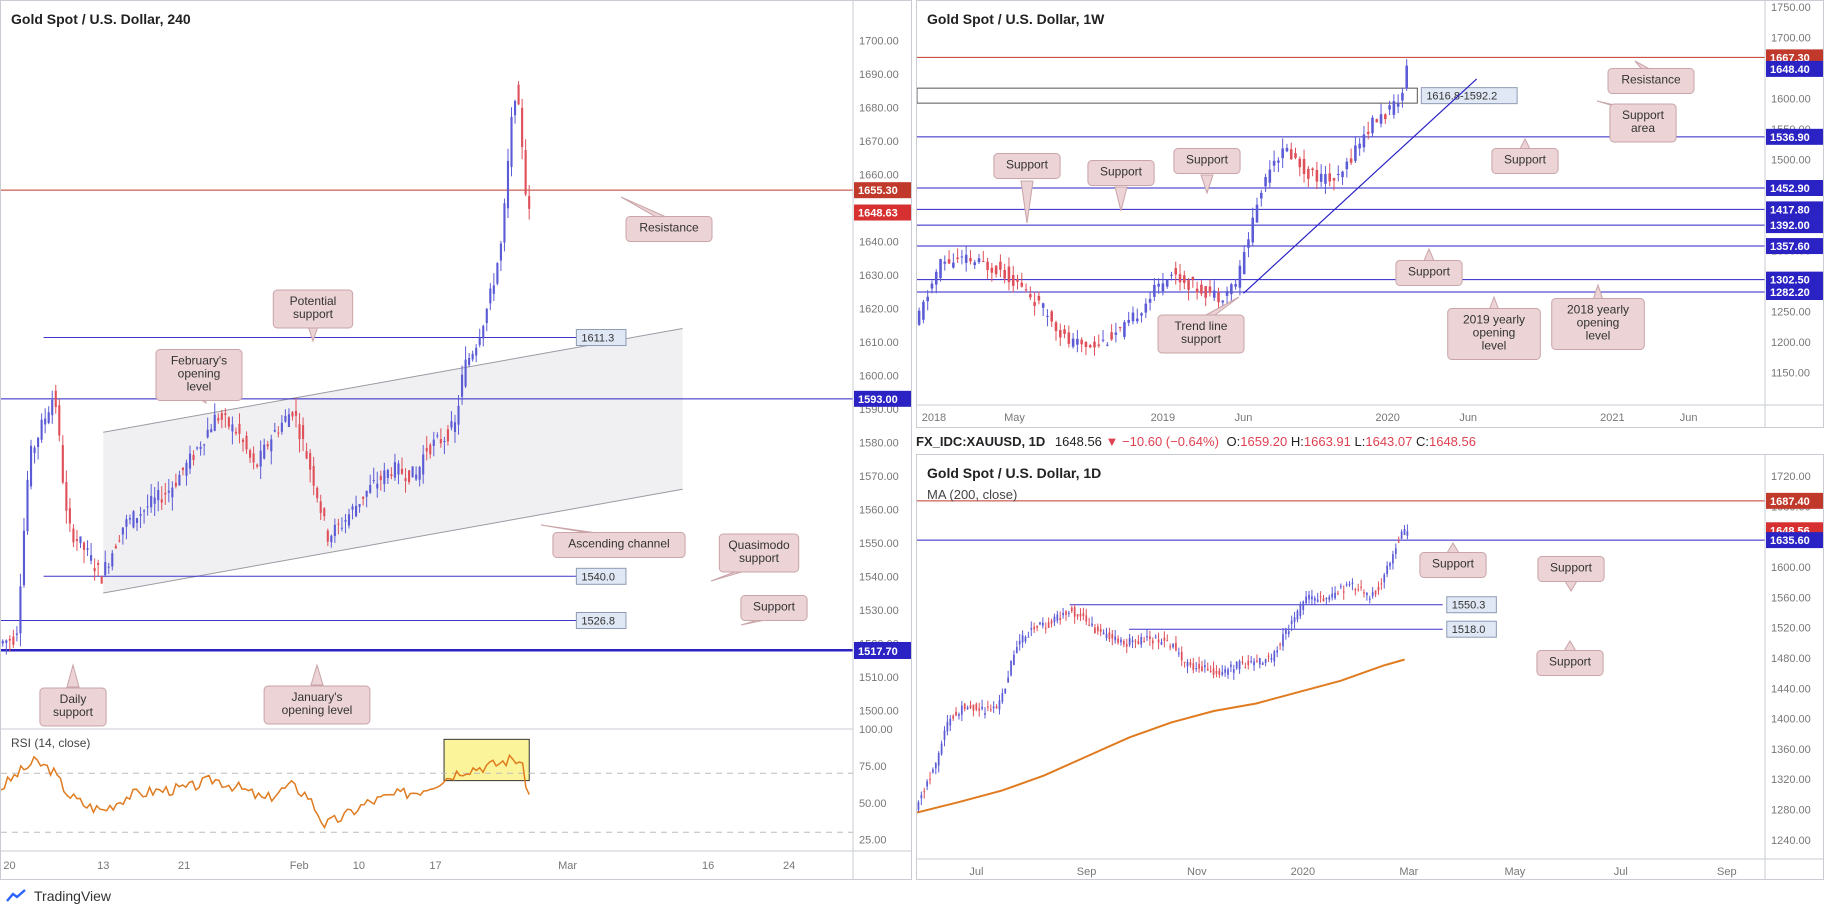 This screenshot has height=912, width=1824. What do you see at coordinates (774, 608) in the screenshot?
I see `h4-callout-support-box` at bounding box center [774, 608].